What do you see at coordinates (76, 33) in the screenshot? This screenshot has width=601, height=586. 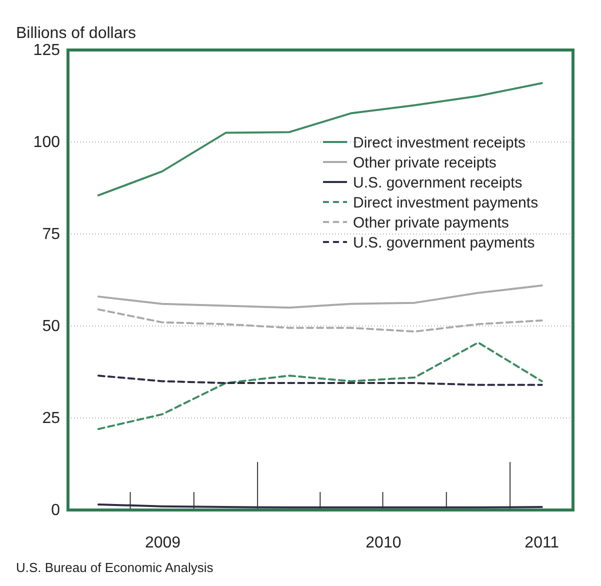 I see `y-axis-title: Billions of dollars` at bounding box center [76, 33].